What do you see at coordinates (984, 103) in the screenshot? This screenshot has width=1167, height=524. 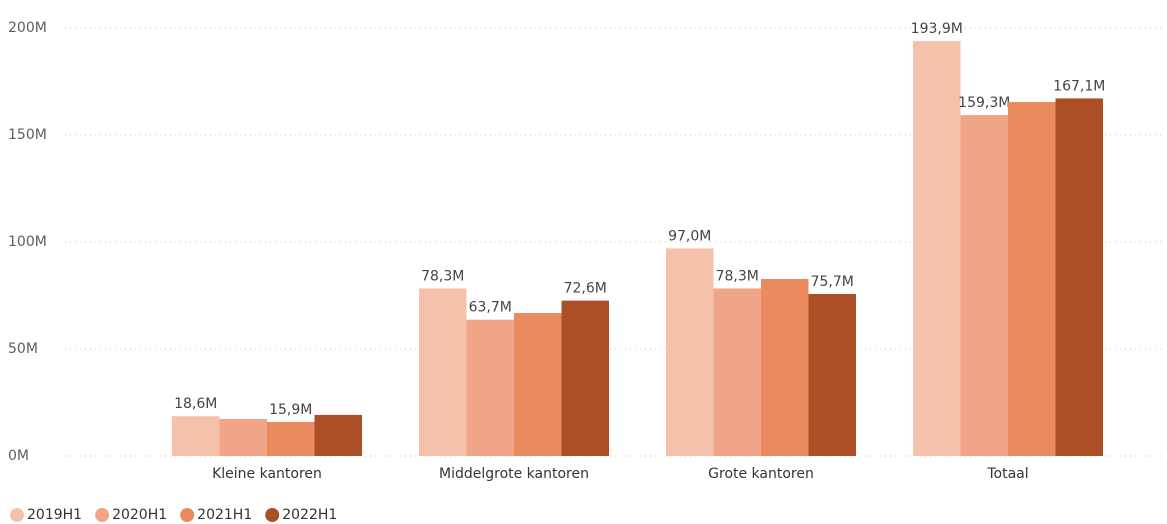 I see `data-label: 159,3M` at bounding box center [984, 103].